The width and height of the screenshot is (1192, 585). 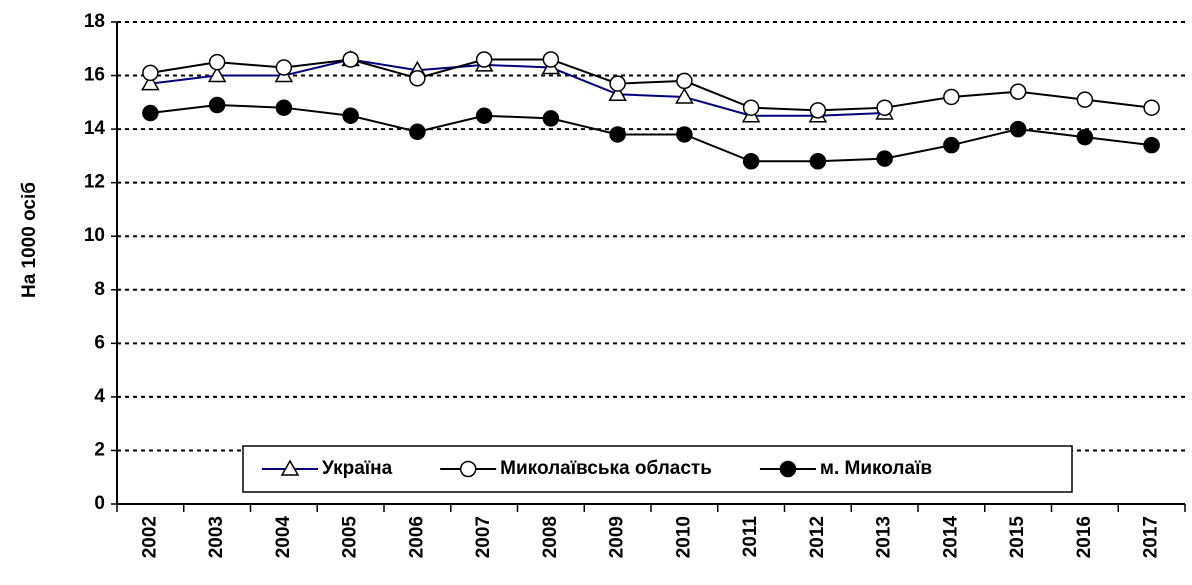 I want to click on legend-label: Україна, so click(x=357, y=468).